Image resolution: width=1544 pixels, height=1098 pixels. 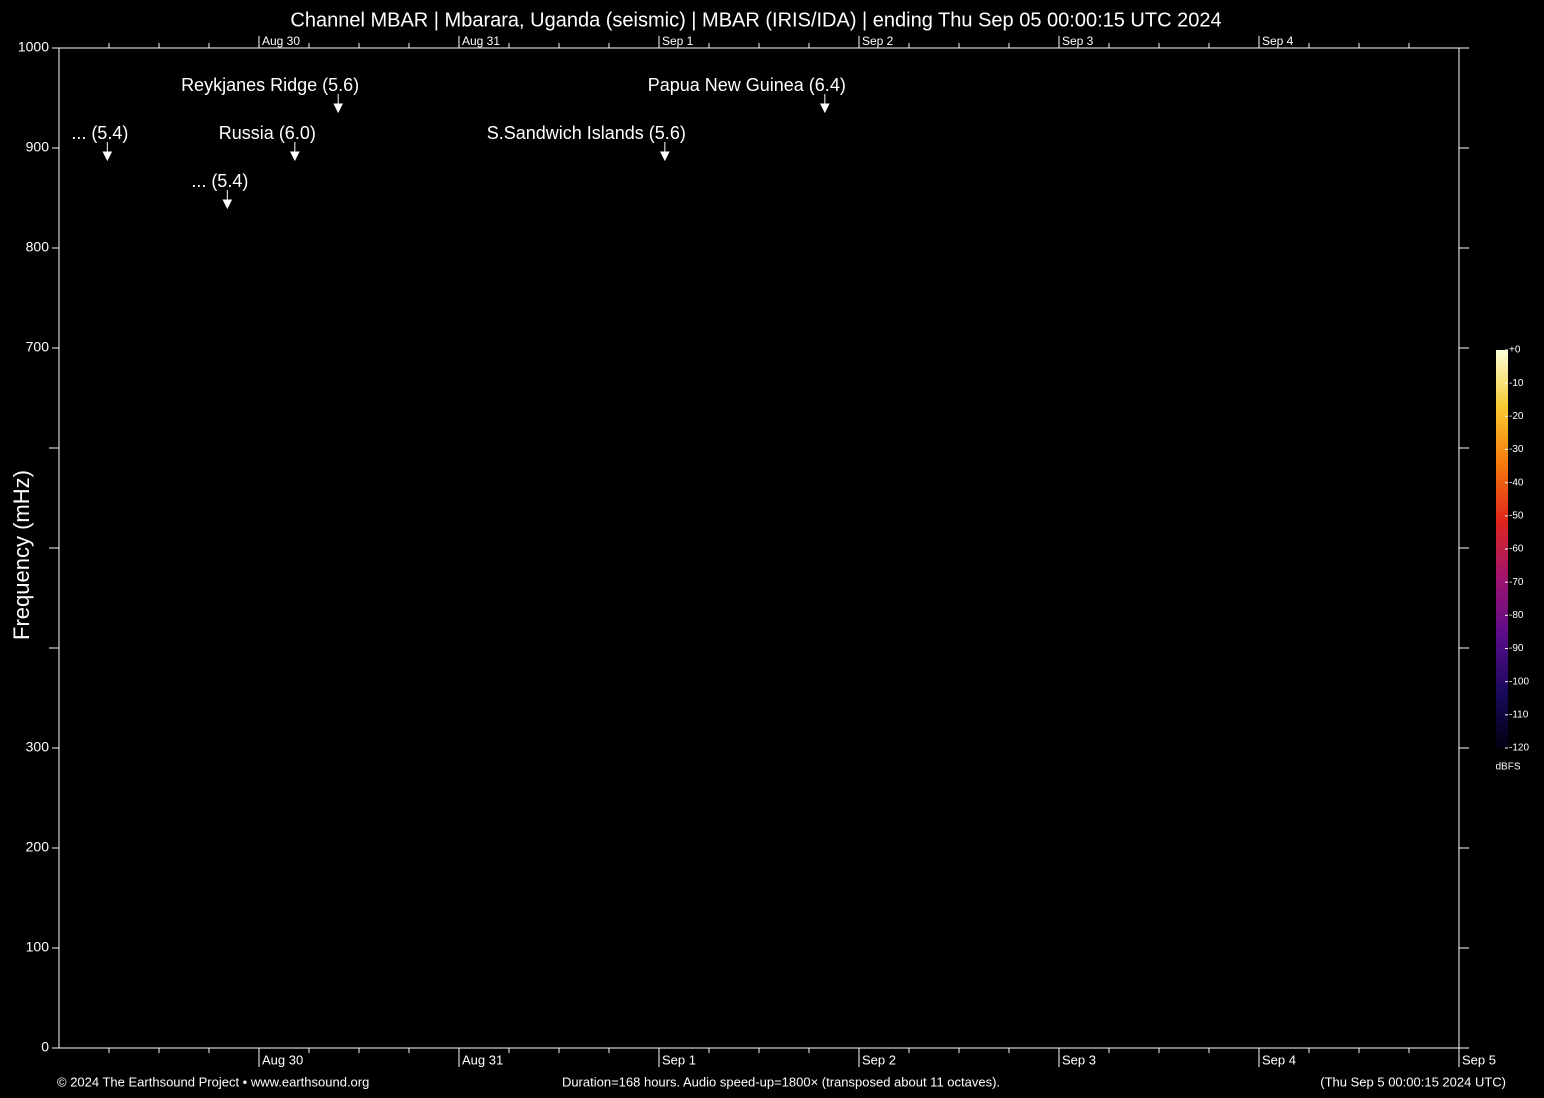 What do you see at coordinates (38, 747) in the screenshot?
I see `y-tick-label: 300` at bounding box center [38, 747].